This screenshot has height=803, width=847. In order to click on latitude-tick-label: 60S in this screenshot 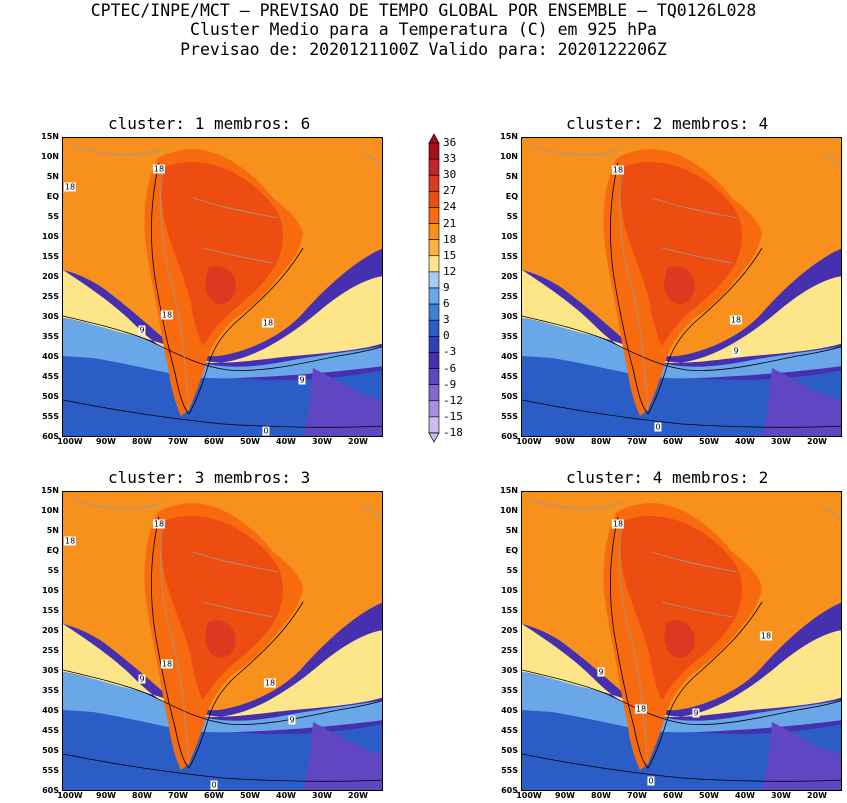, I will do `click(509, 790)`.